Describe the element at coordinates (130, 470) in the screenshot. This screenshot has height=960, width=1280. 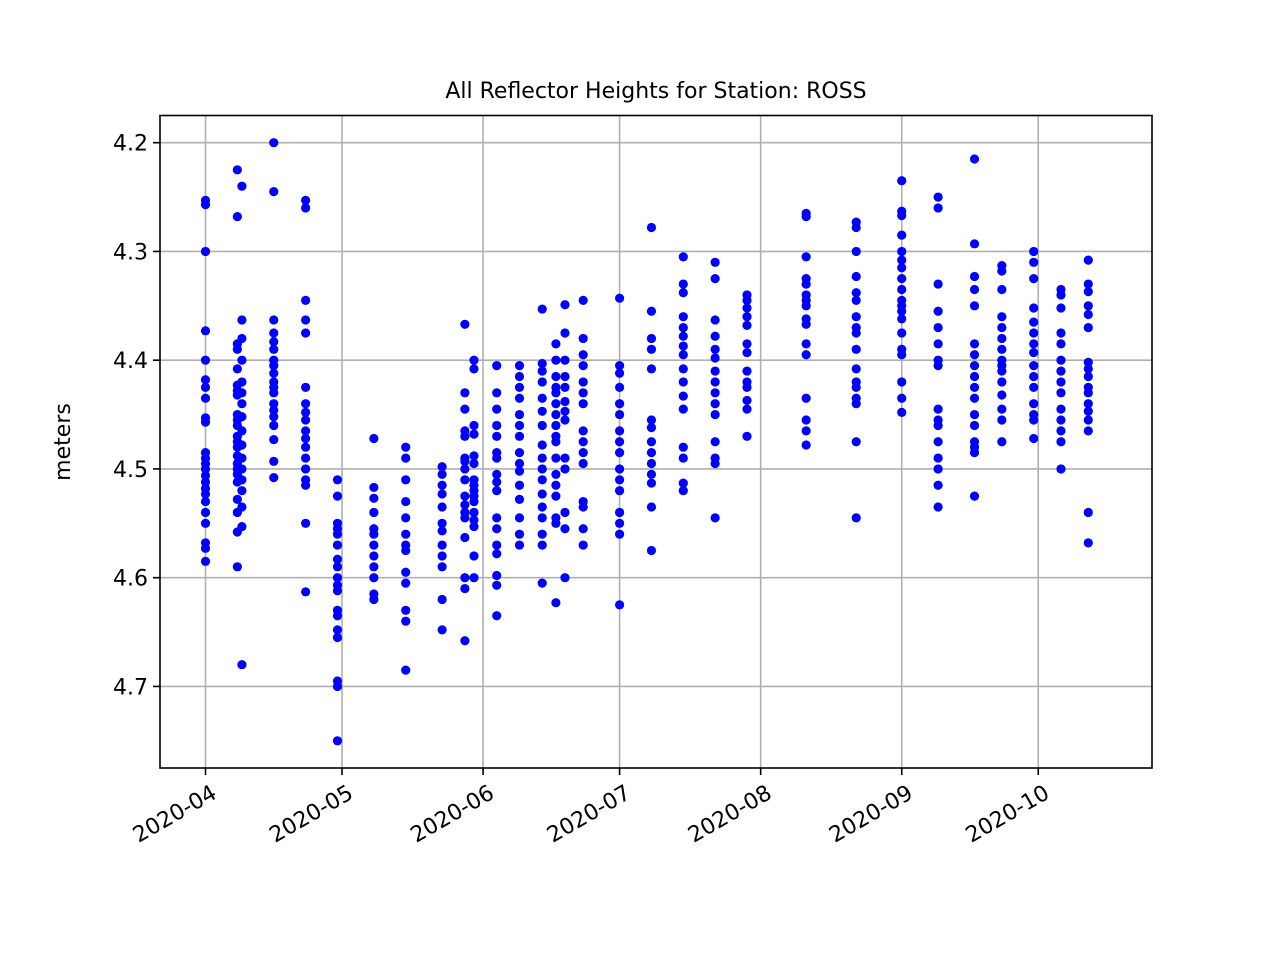
I see `y-tick-label: 4.5` at that location.